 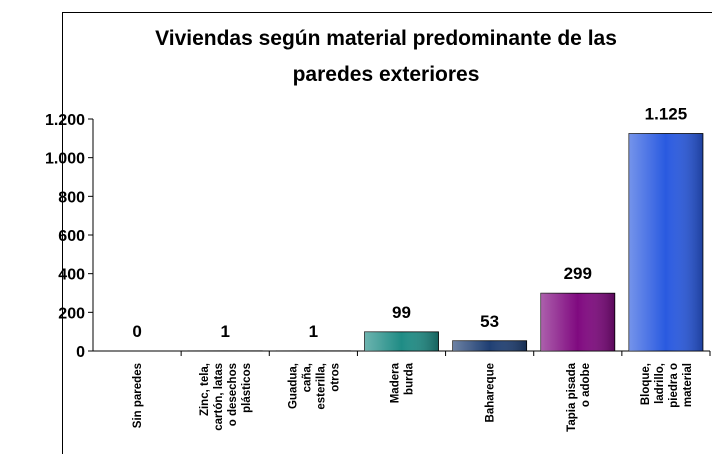 I want to click on x-tick-label: ladrillo,, so click(x=660, y=383).